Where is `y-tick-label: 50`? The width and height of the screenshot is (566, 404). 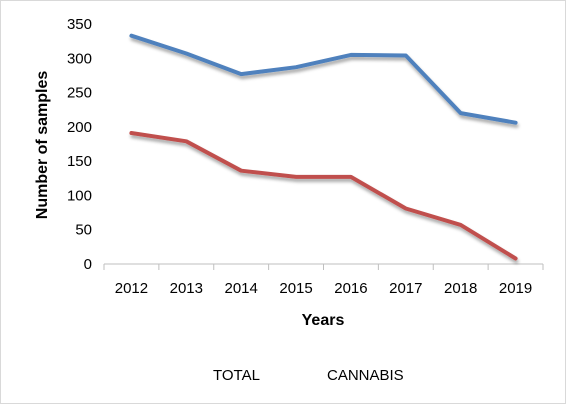
y-tick-label: 50 is located at coordinates (83, 230).